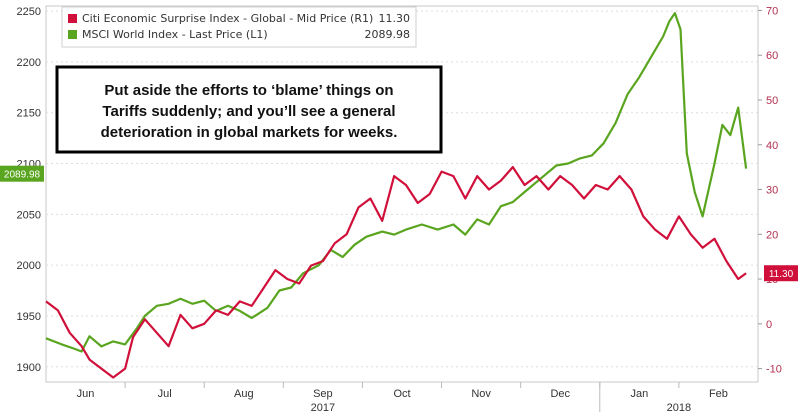  I want to click on y-right-tick-label: 0, so click(769, 325).